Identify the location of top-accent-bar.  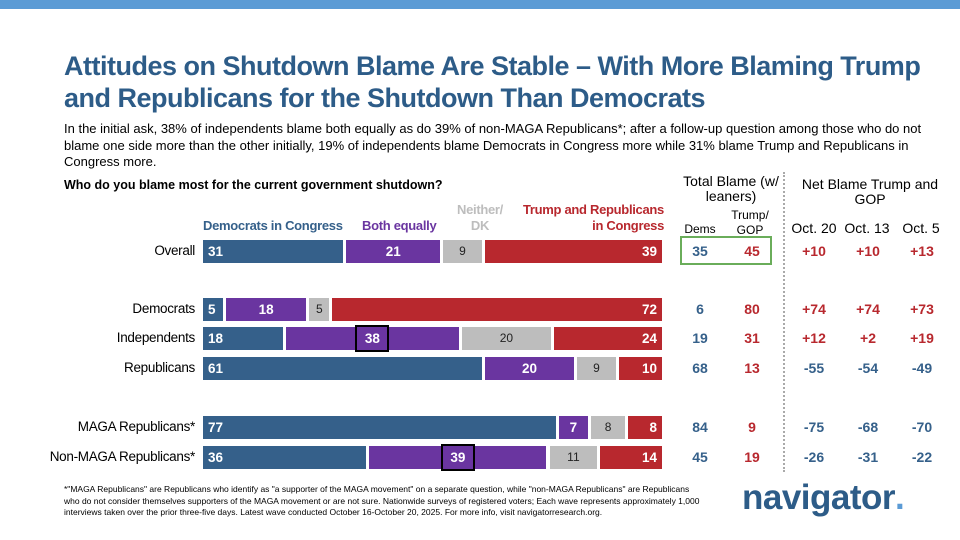
(480, 4).